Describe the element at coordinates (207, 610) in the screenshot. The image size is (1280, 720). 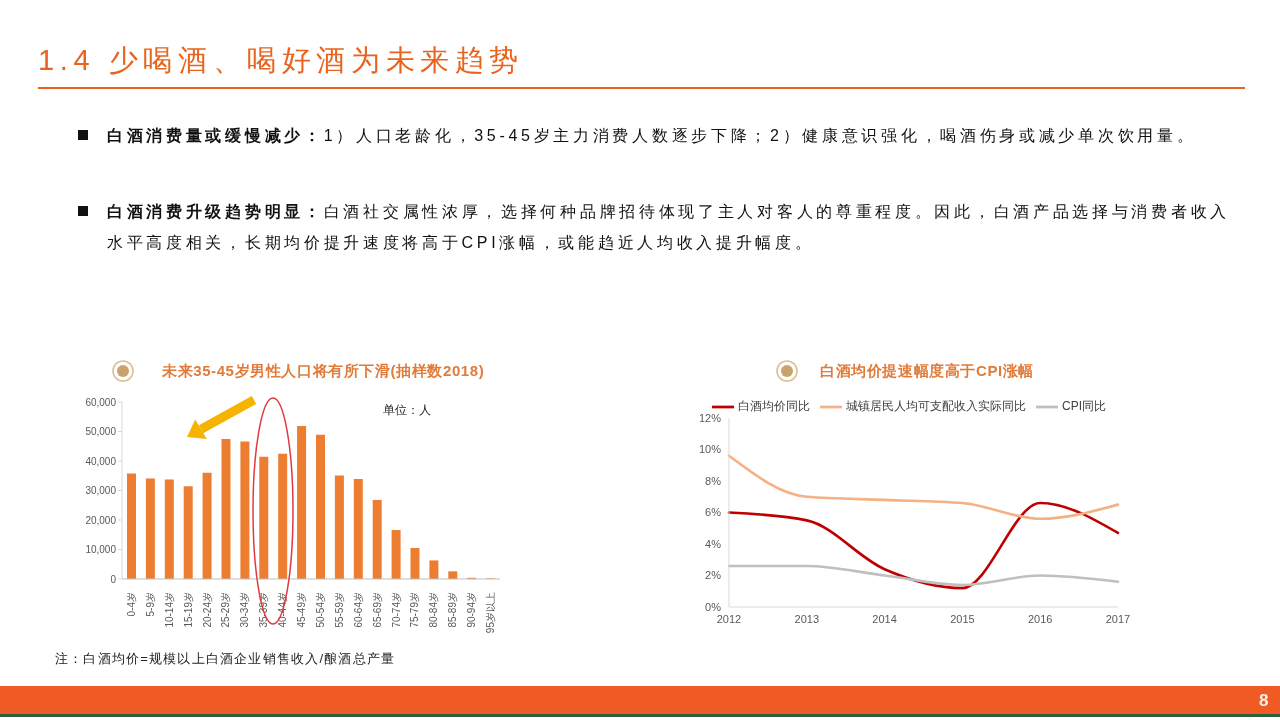
I see `x-tick-label: 20-24岁` at that location.